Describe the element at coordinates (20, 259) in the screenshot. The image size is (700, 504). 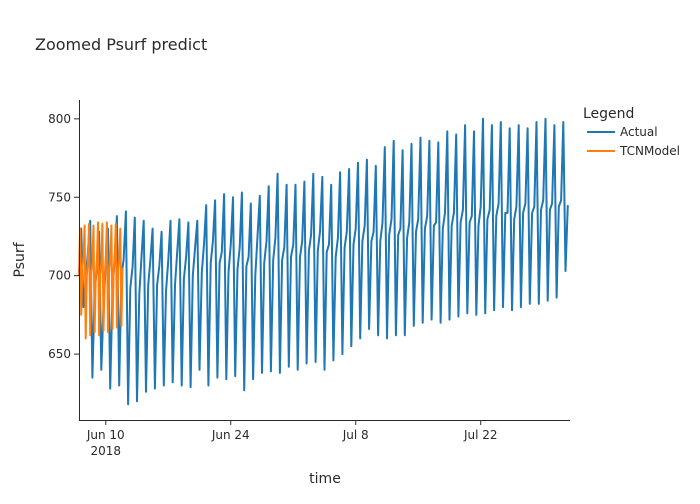
I see `y-axis-title: Psurf` at that location.